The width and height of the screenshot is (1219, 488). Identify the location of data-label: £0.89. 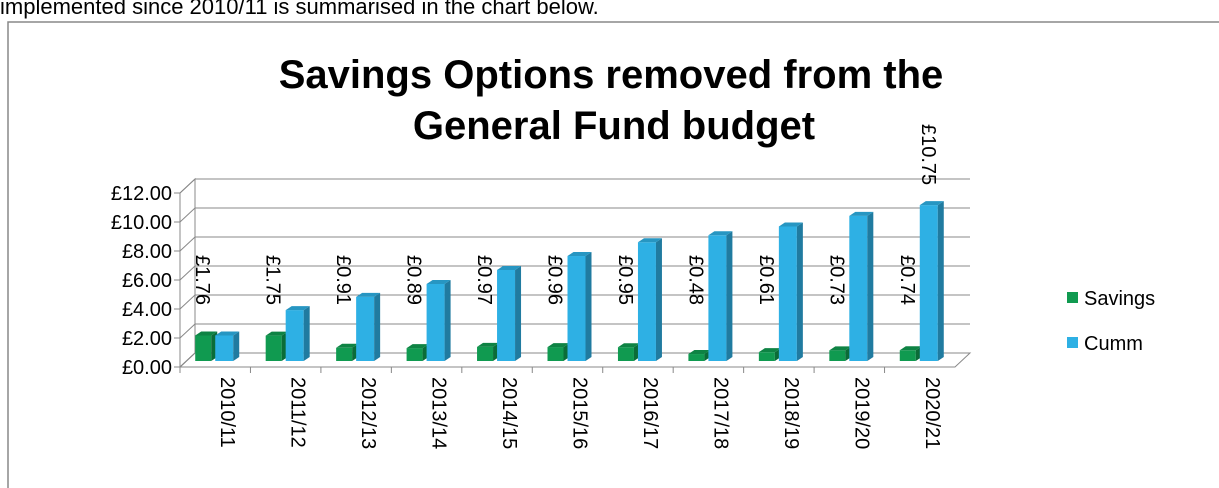
(414, 280).